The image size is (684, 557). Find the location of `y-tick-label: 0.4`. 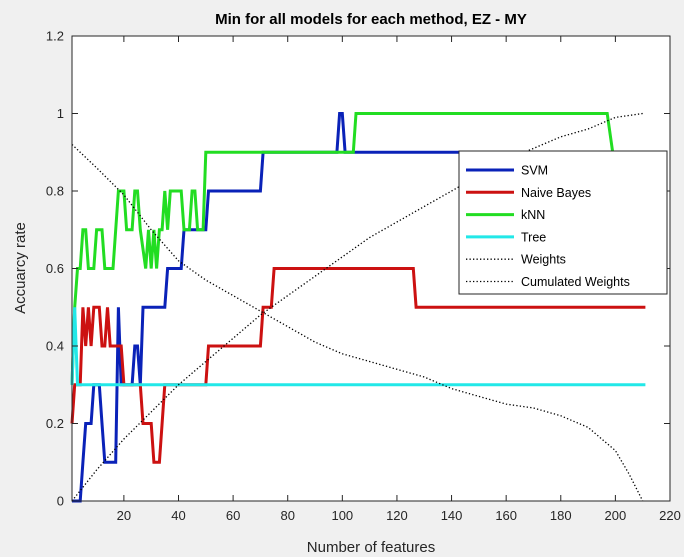

y-tick-label: 0.4 is located at coordinates (55, 346).